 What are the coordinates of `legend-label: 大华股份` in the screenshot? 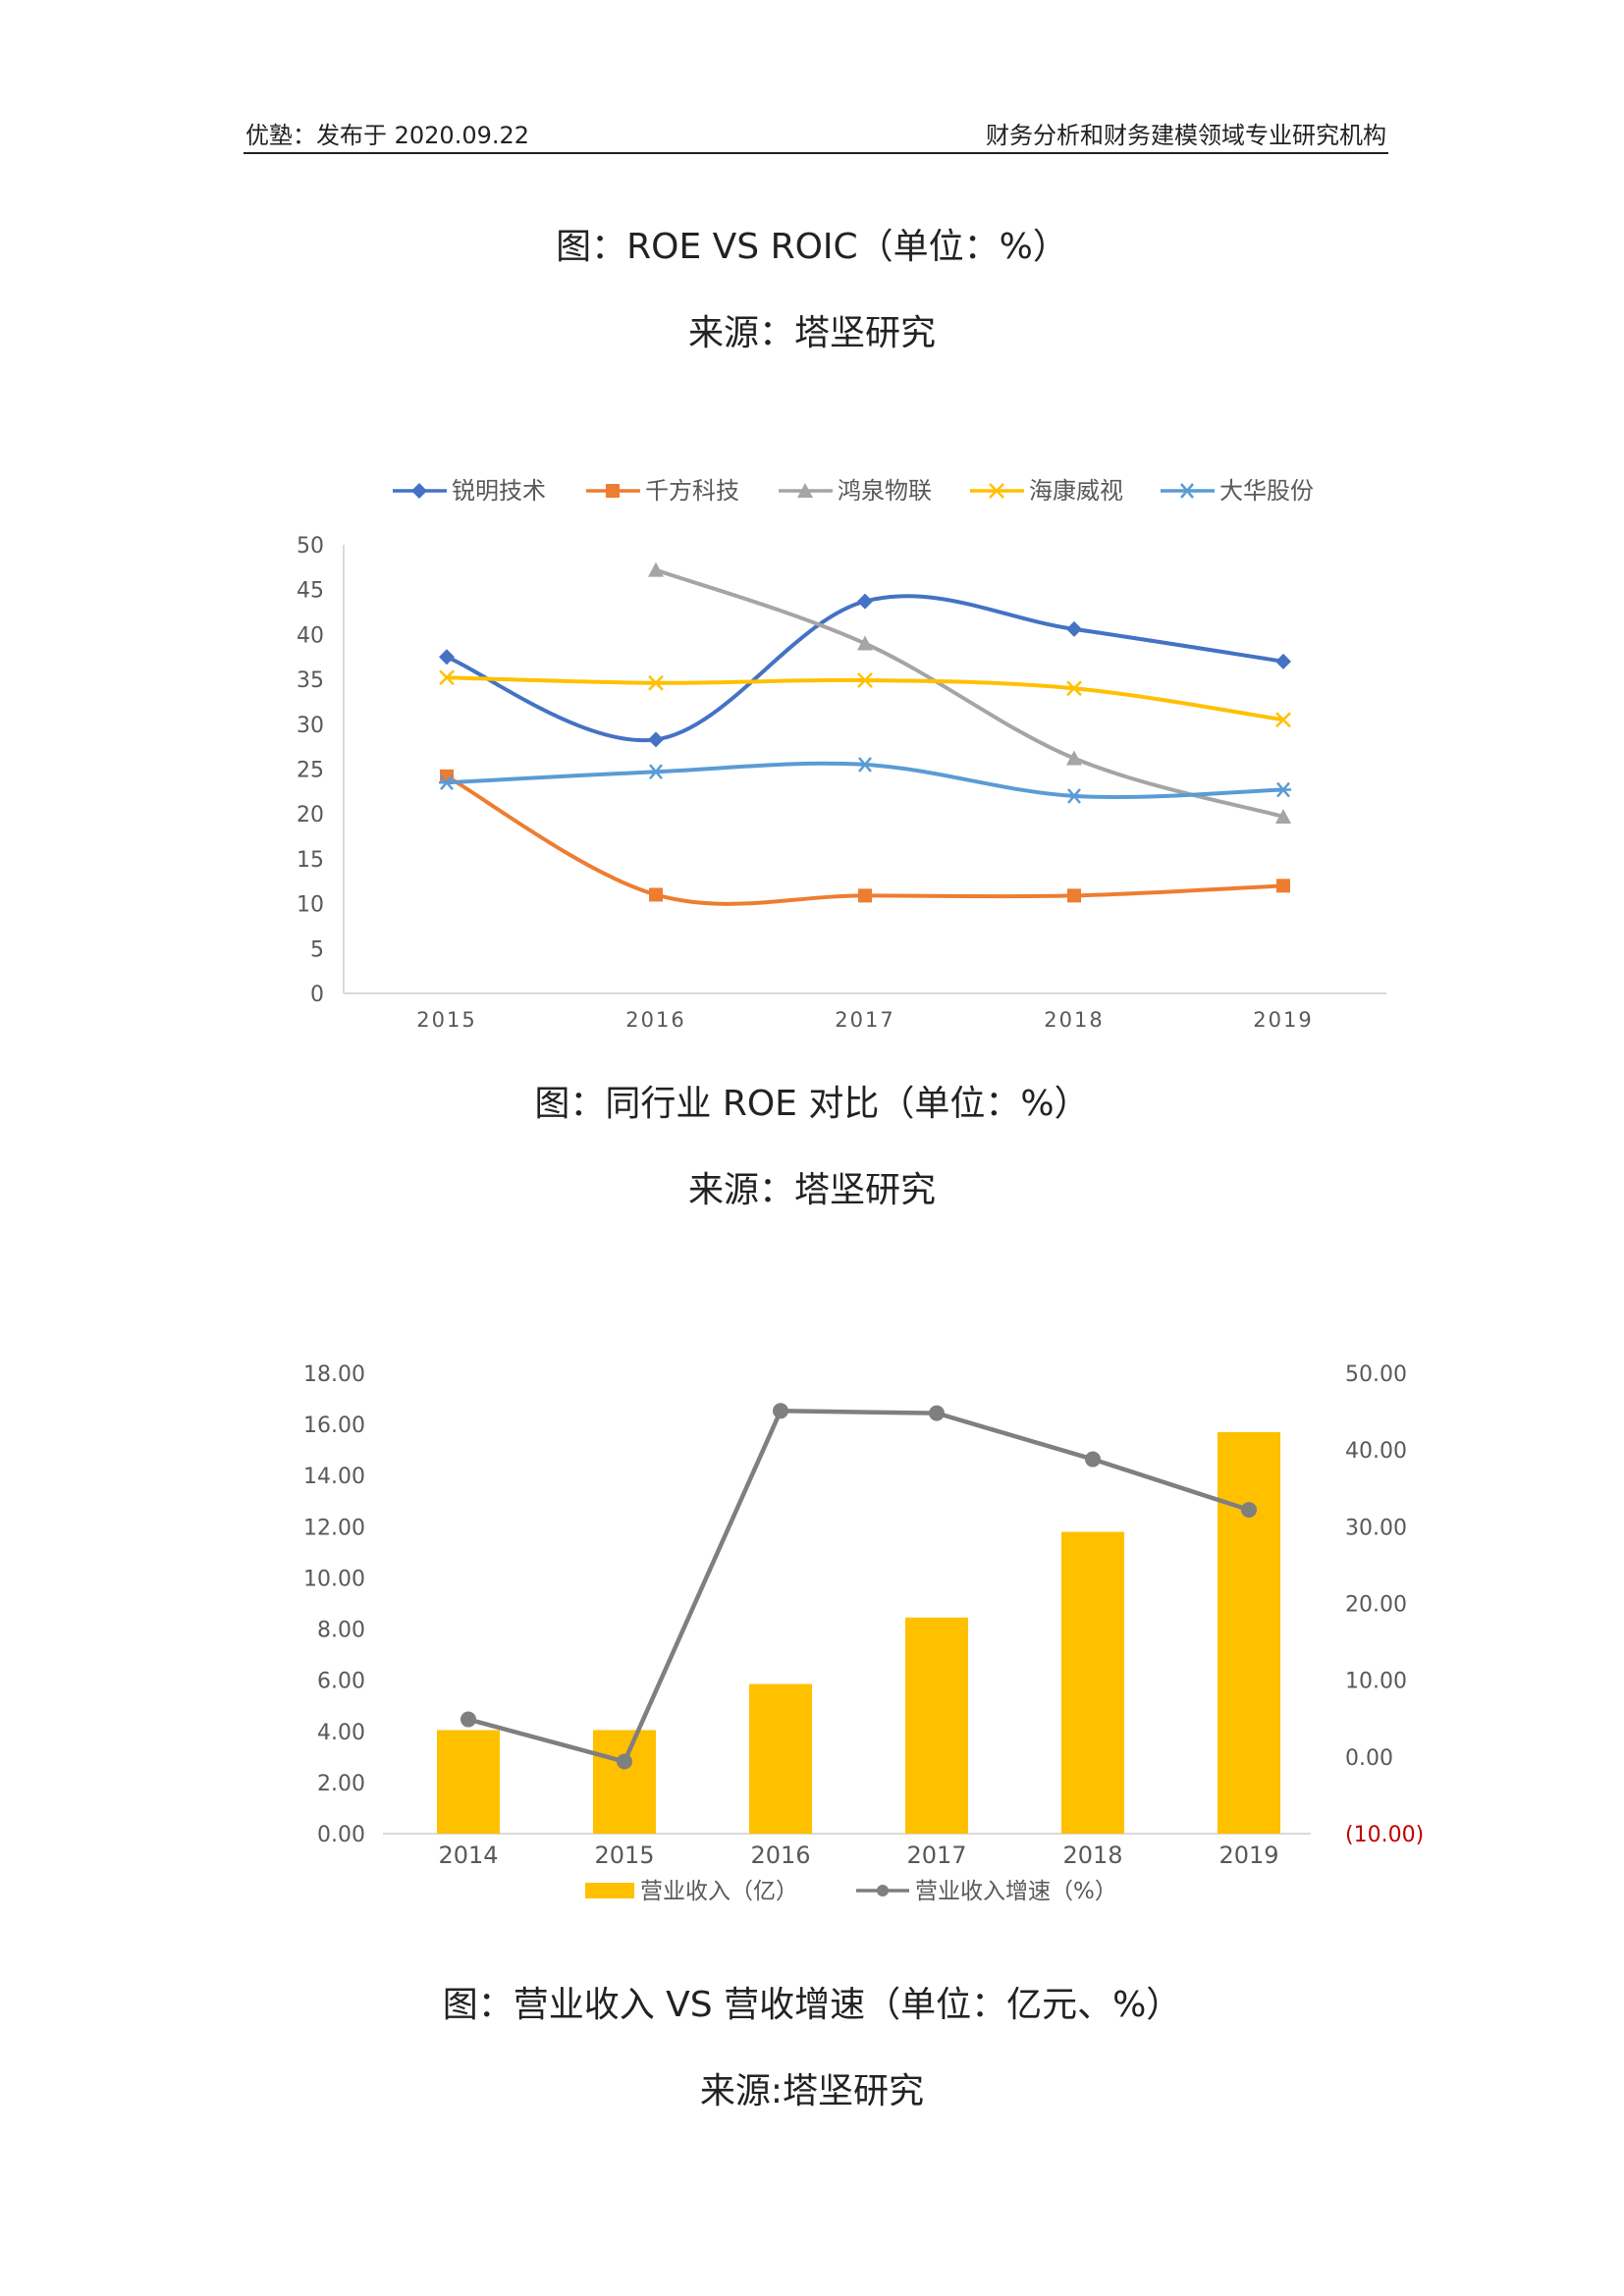 It's located at (1266, 491).